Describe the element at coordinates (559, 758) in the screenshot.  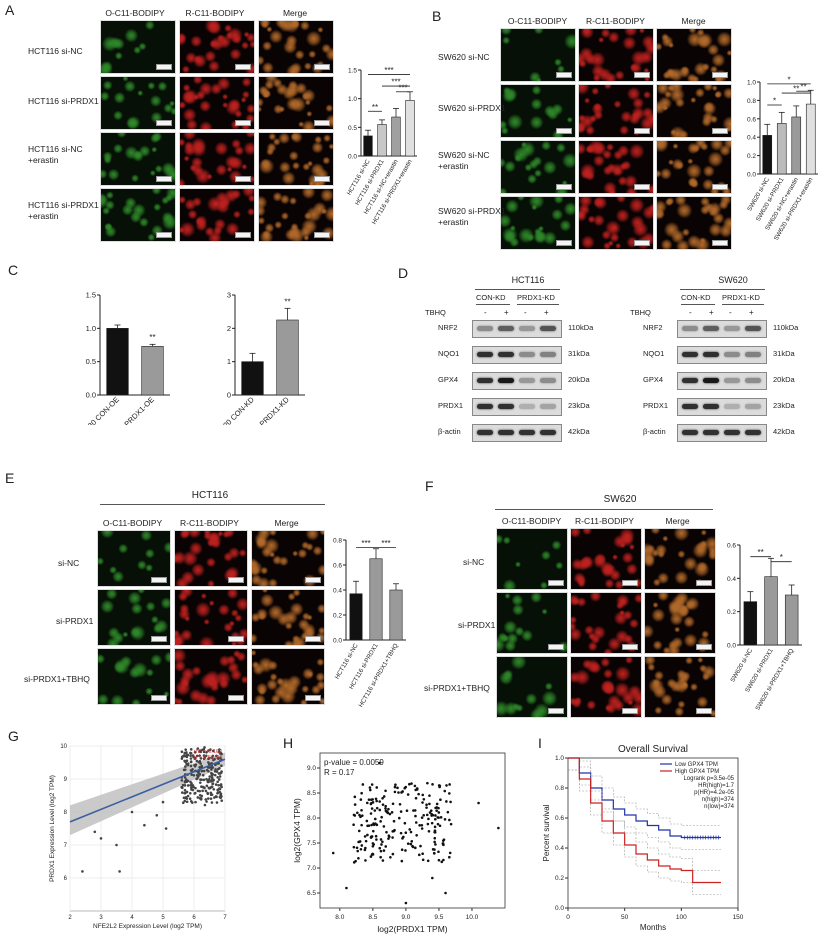
I see `y-tick-label: 1.0` at that location.